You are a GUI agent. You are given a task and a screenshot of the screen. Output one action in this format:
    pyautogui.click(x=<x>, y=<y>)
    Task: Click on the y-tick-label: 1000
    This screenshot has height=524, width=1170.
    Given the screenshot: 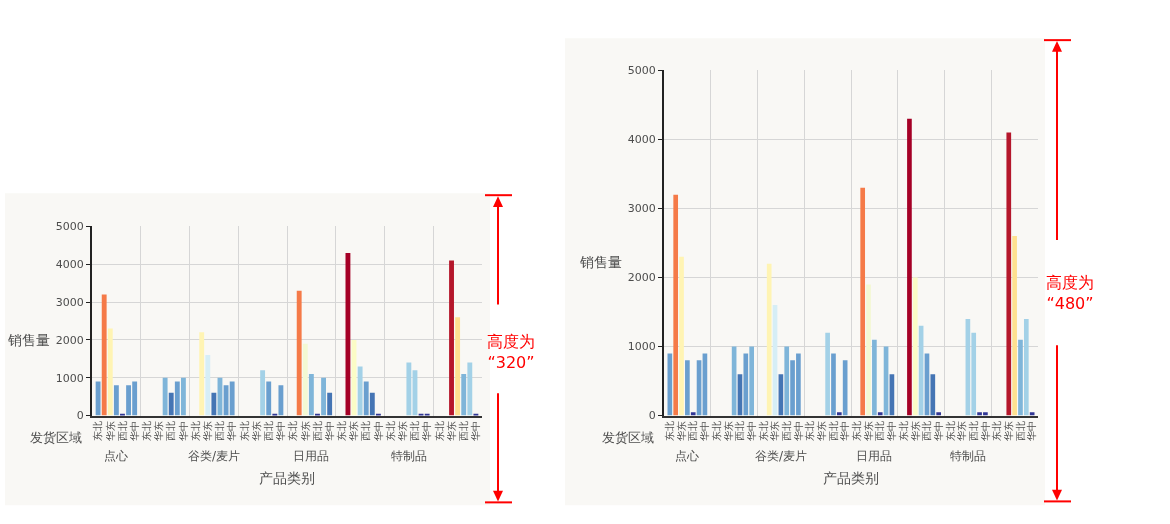 What is the action you would take?
    pyautogui.click(x=641, y=347)
    